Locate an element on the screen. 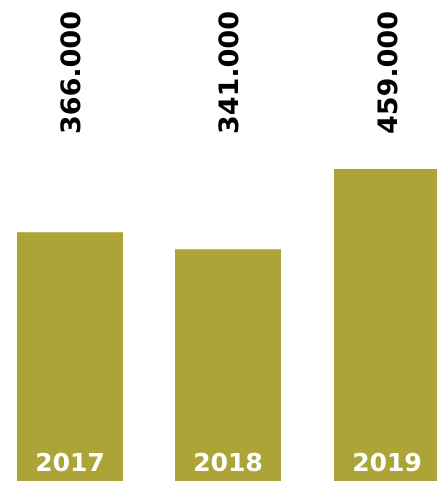  category-label-2019: 2019 is located at coordinates (387, 462).